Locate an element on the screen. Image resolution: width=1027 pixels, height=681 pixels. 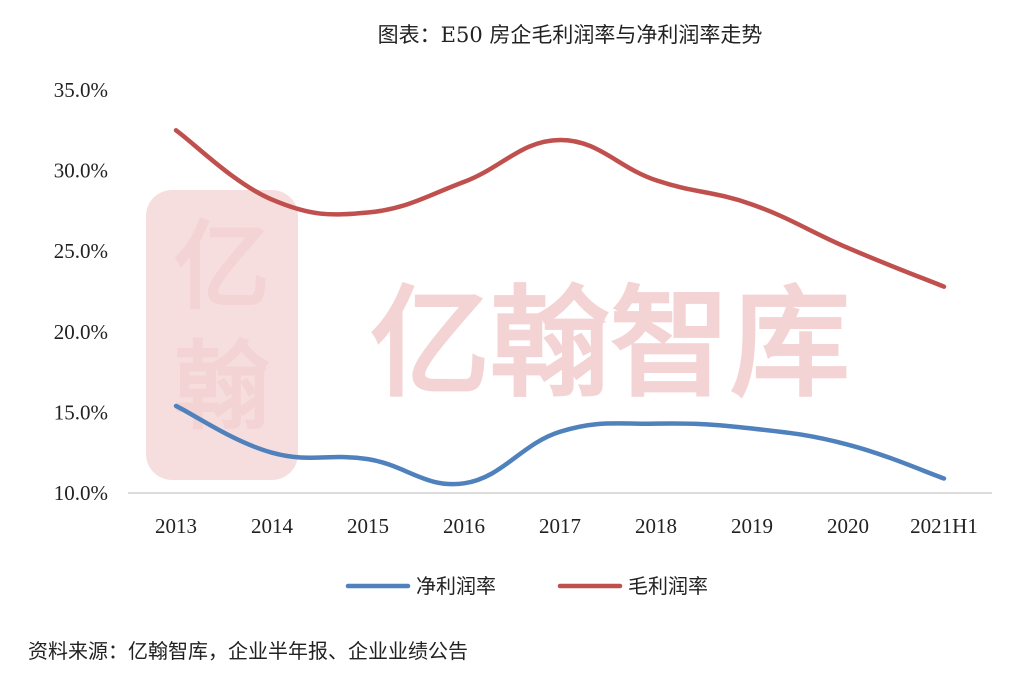
watermark-text: 亿翰智库 is located at coordinates (610, 344).